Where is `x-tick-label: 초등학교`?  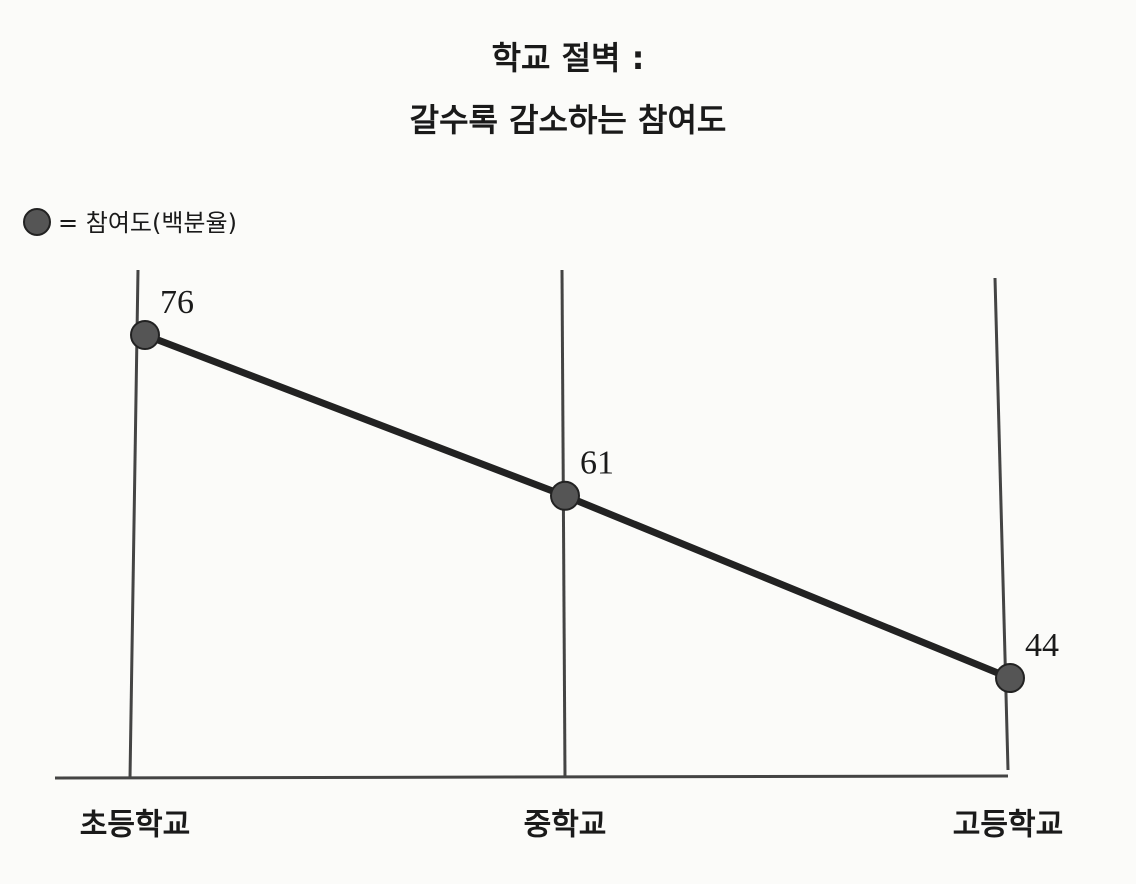 x-tick-label: 초등학교 is located at coordinates (135, 825).